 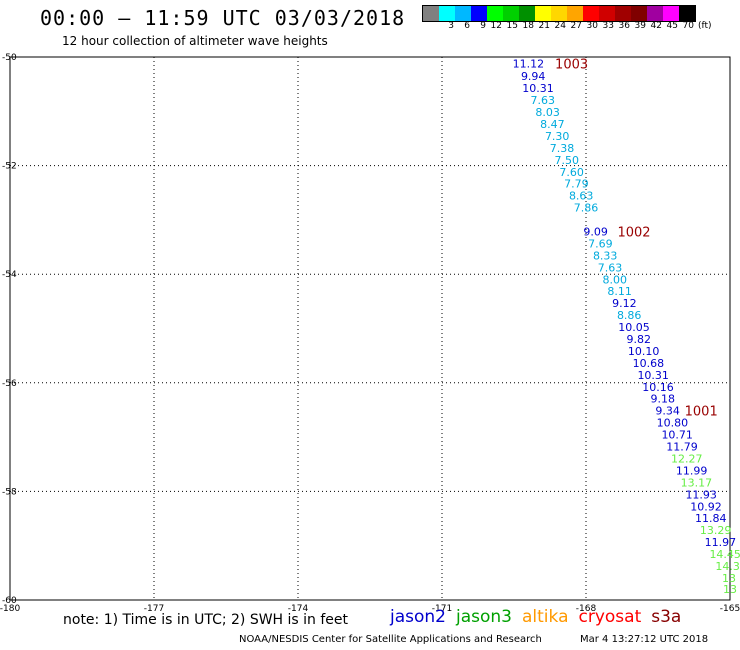 What do you see at coordinates (9, 167) in the screenshot?
I see `y-tick-label: -52` at bounding box center [9, 167].